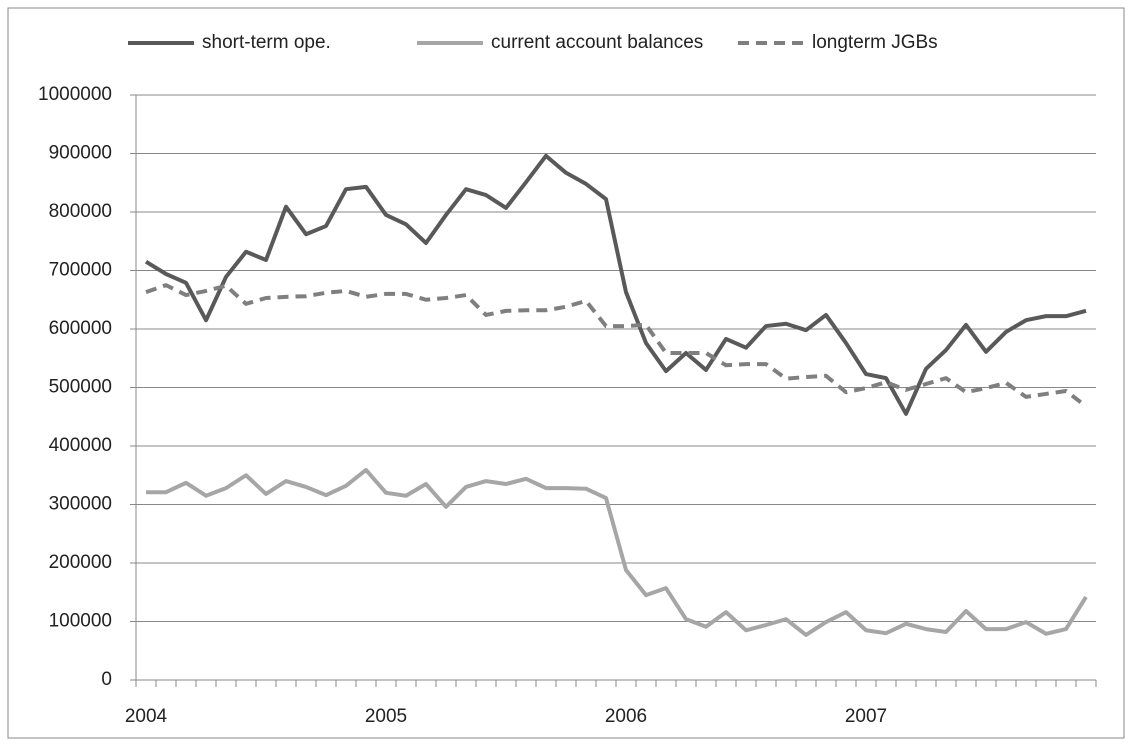 This screenshot has width=1132, height=745. I want to click on x-tick-label: 2004, so click(146, 716).